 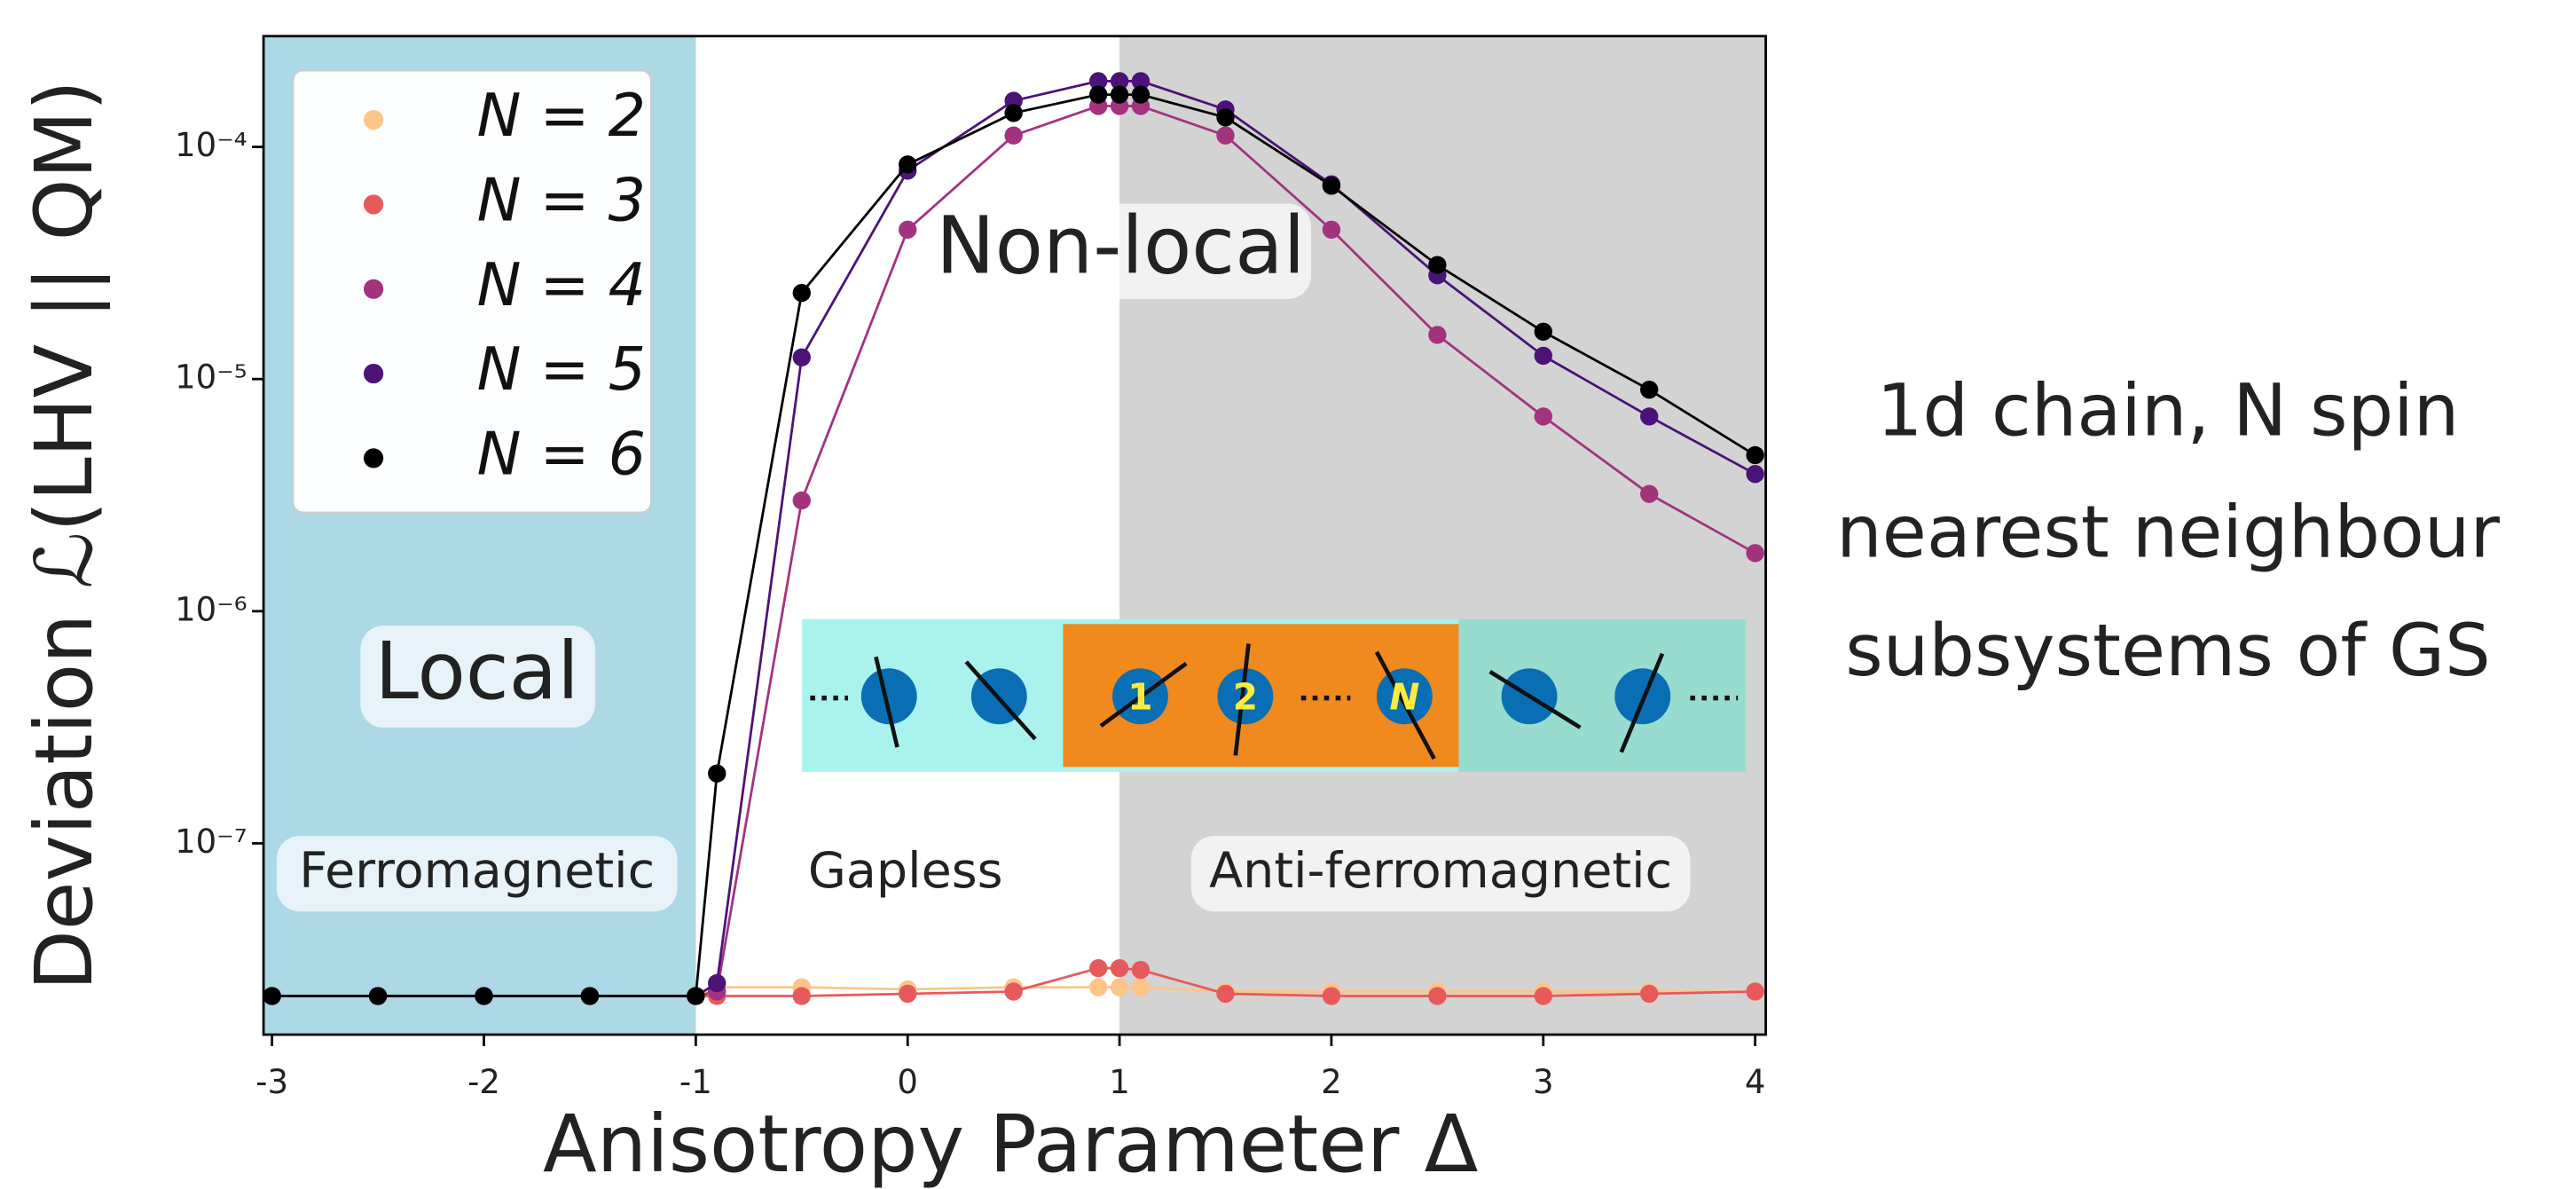 I want to click on y-axis-label: Deviation ℒ(LHV || QM), so click(x=65, y=535).